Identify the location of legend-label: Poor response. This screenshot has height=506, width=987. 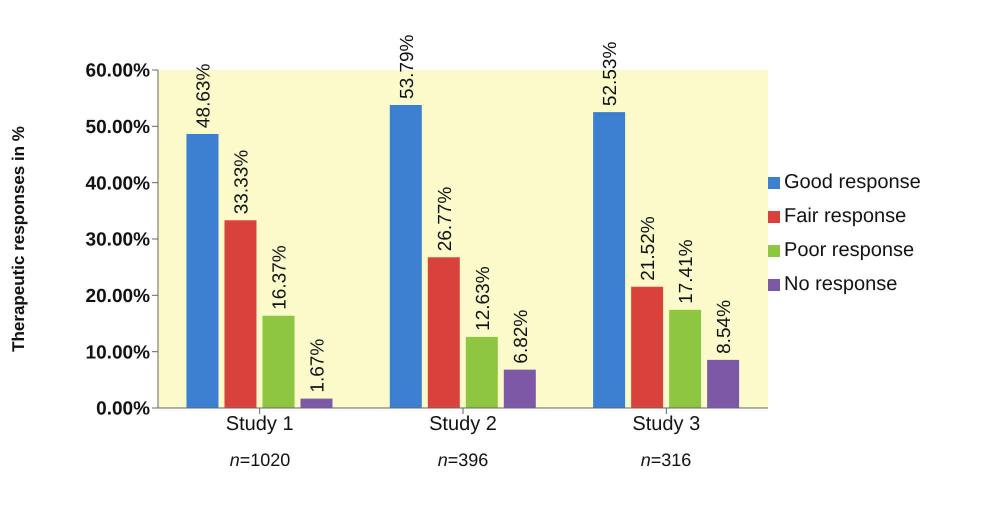
(849, 250).